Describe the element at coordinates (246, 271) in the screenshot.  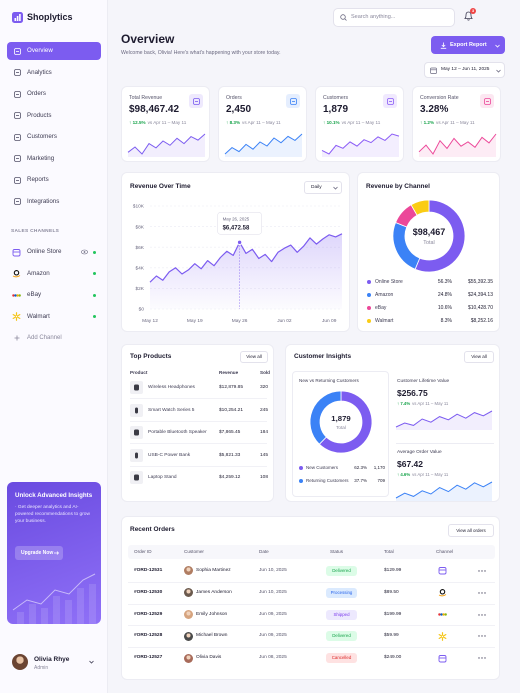
I see `line-area` at that location.